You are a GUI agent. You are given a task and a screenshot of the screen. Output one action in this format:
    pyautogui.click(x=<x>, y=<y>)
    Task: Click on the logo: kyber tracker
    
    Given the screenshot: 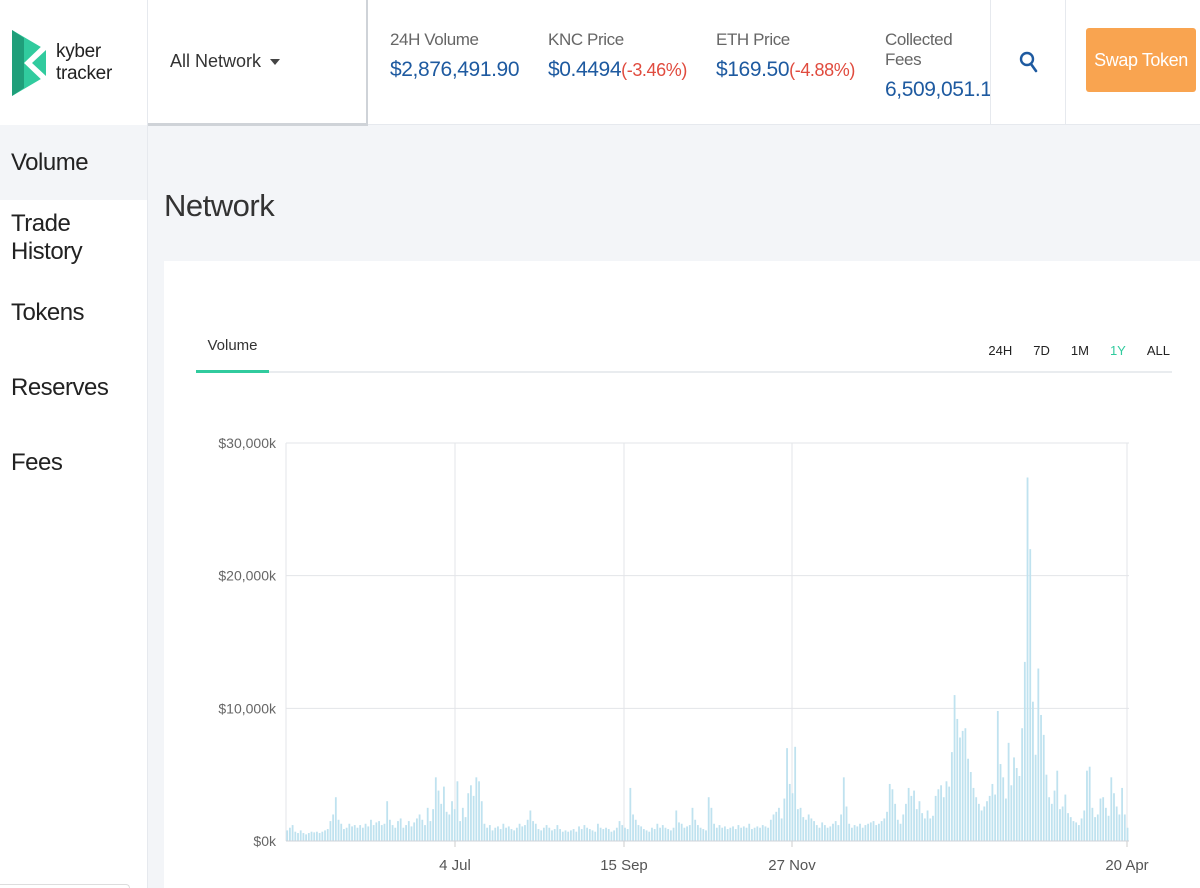 What is the action you would take?
    pyautogui.click(x=73, y=62)
    